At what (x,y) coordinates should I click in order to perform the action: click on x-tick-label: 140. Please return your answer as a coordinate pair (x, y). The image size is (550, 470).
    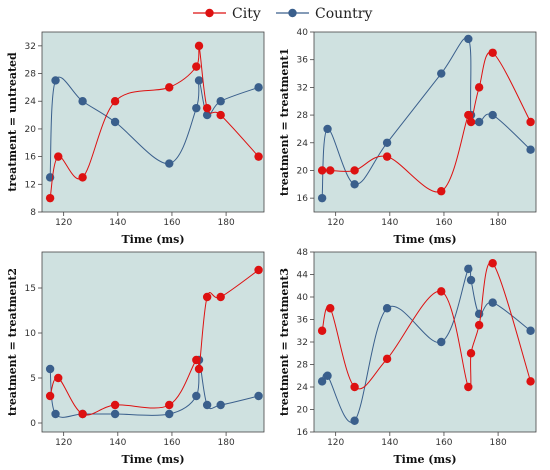
    Looking at the image, I should click on (389, 443).